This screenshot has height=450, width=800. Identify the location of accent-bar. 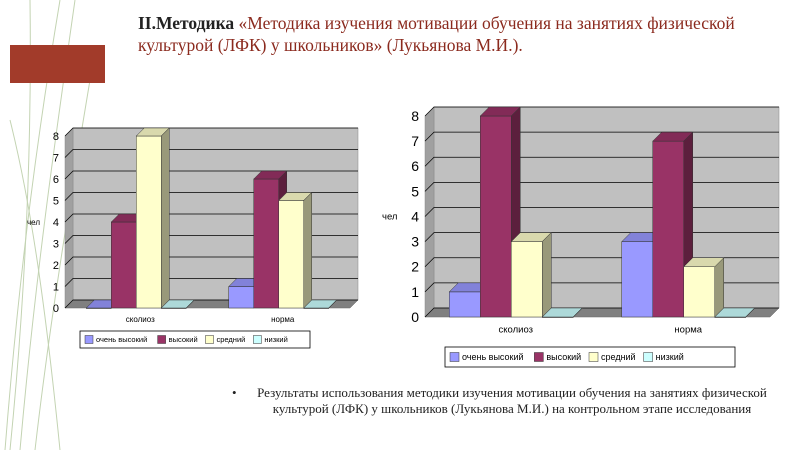
(57, 64).